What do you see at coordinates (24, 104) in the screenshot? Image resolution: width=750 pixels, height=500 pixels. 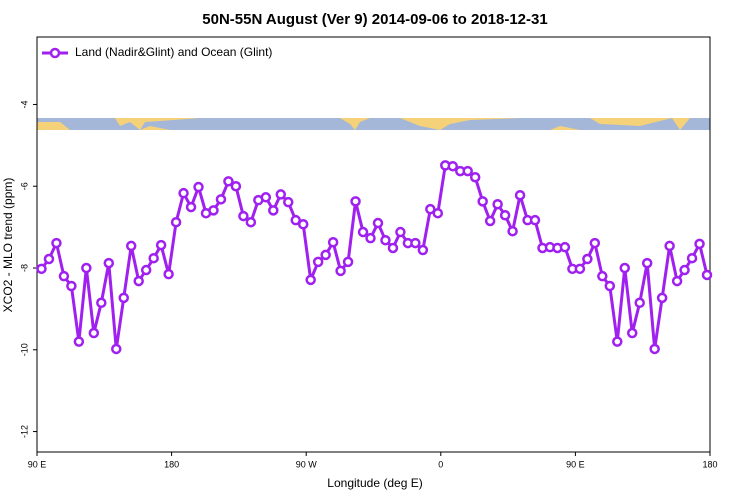 I see `y-tick-label: -4` at bounding box center [24, 104].